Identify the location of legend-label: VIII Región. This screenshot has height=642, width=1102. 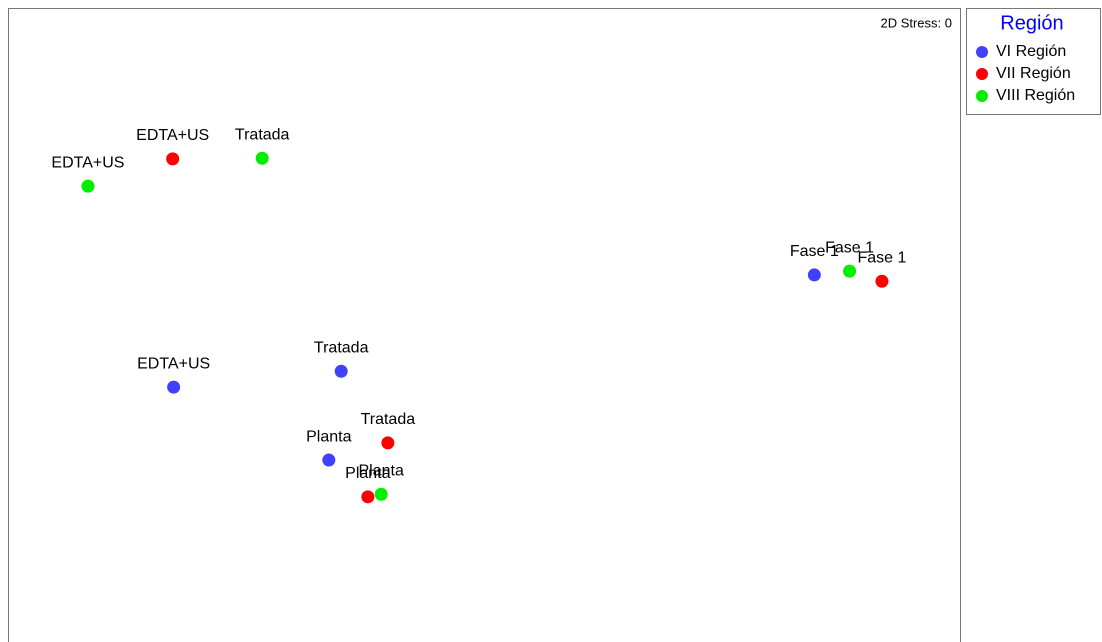
(1035, 95).